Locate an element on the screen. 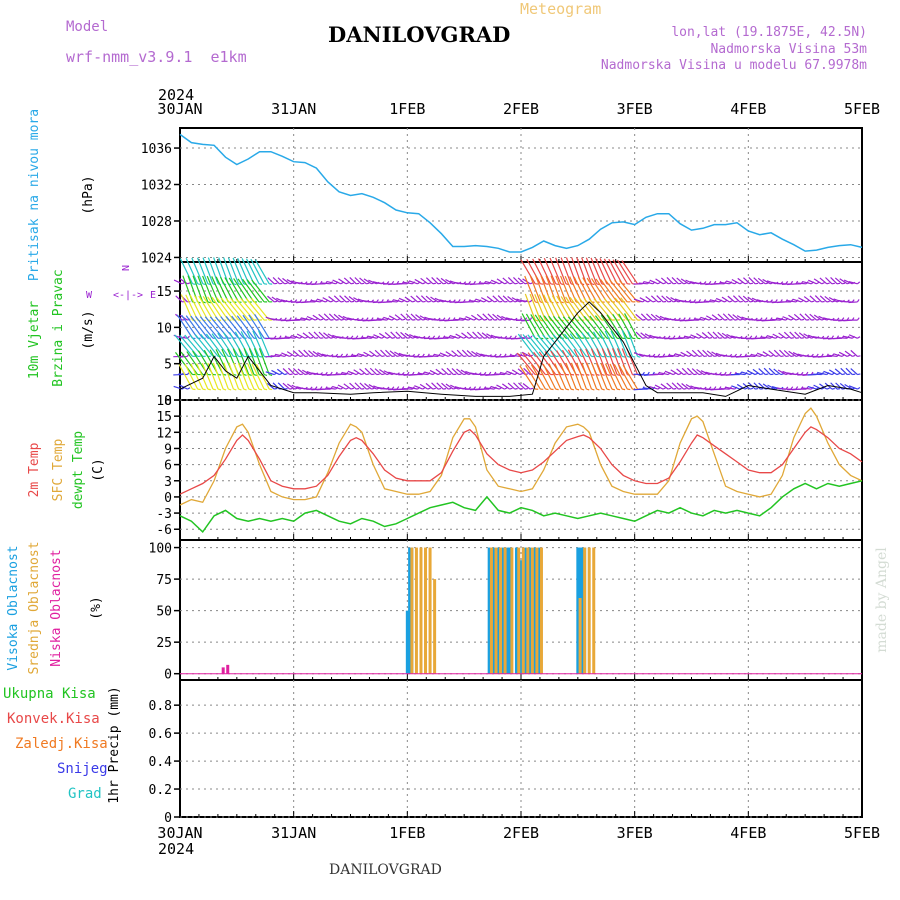 The width and height of the screenshot is (900, 900). temp-ytick-label: 18 is located at coordinates (164, 401).